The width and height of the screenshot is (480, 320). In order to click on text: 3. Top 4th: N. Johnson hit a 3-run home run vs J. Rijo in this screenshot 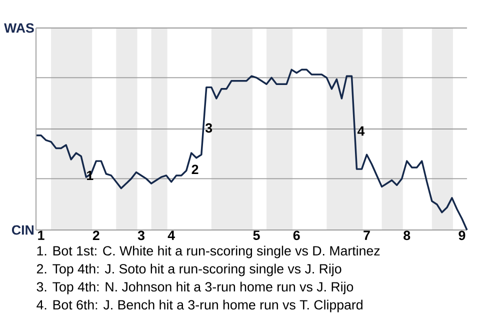, I will do `click(195, 288)`.